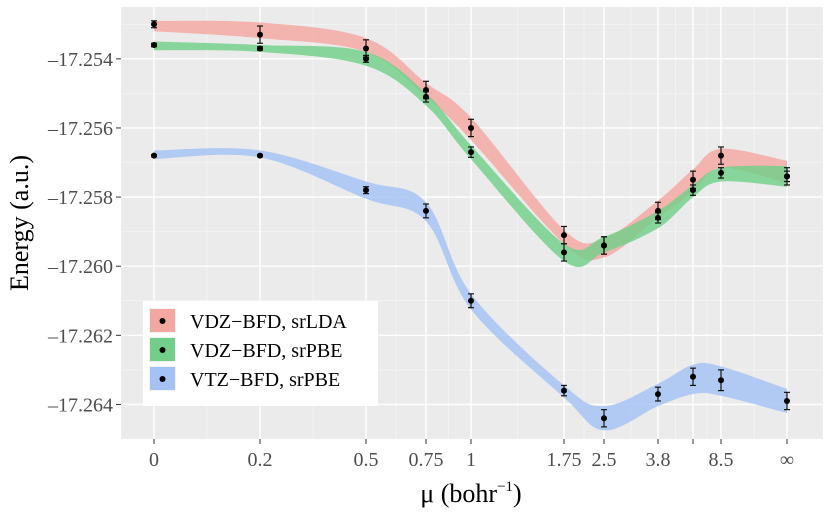 This screenshot has height=519, width=830. Describe the element at coordinates (658, 460) in the screenshot. I see `x-tick-label: 3.8` at that location.